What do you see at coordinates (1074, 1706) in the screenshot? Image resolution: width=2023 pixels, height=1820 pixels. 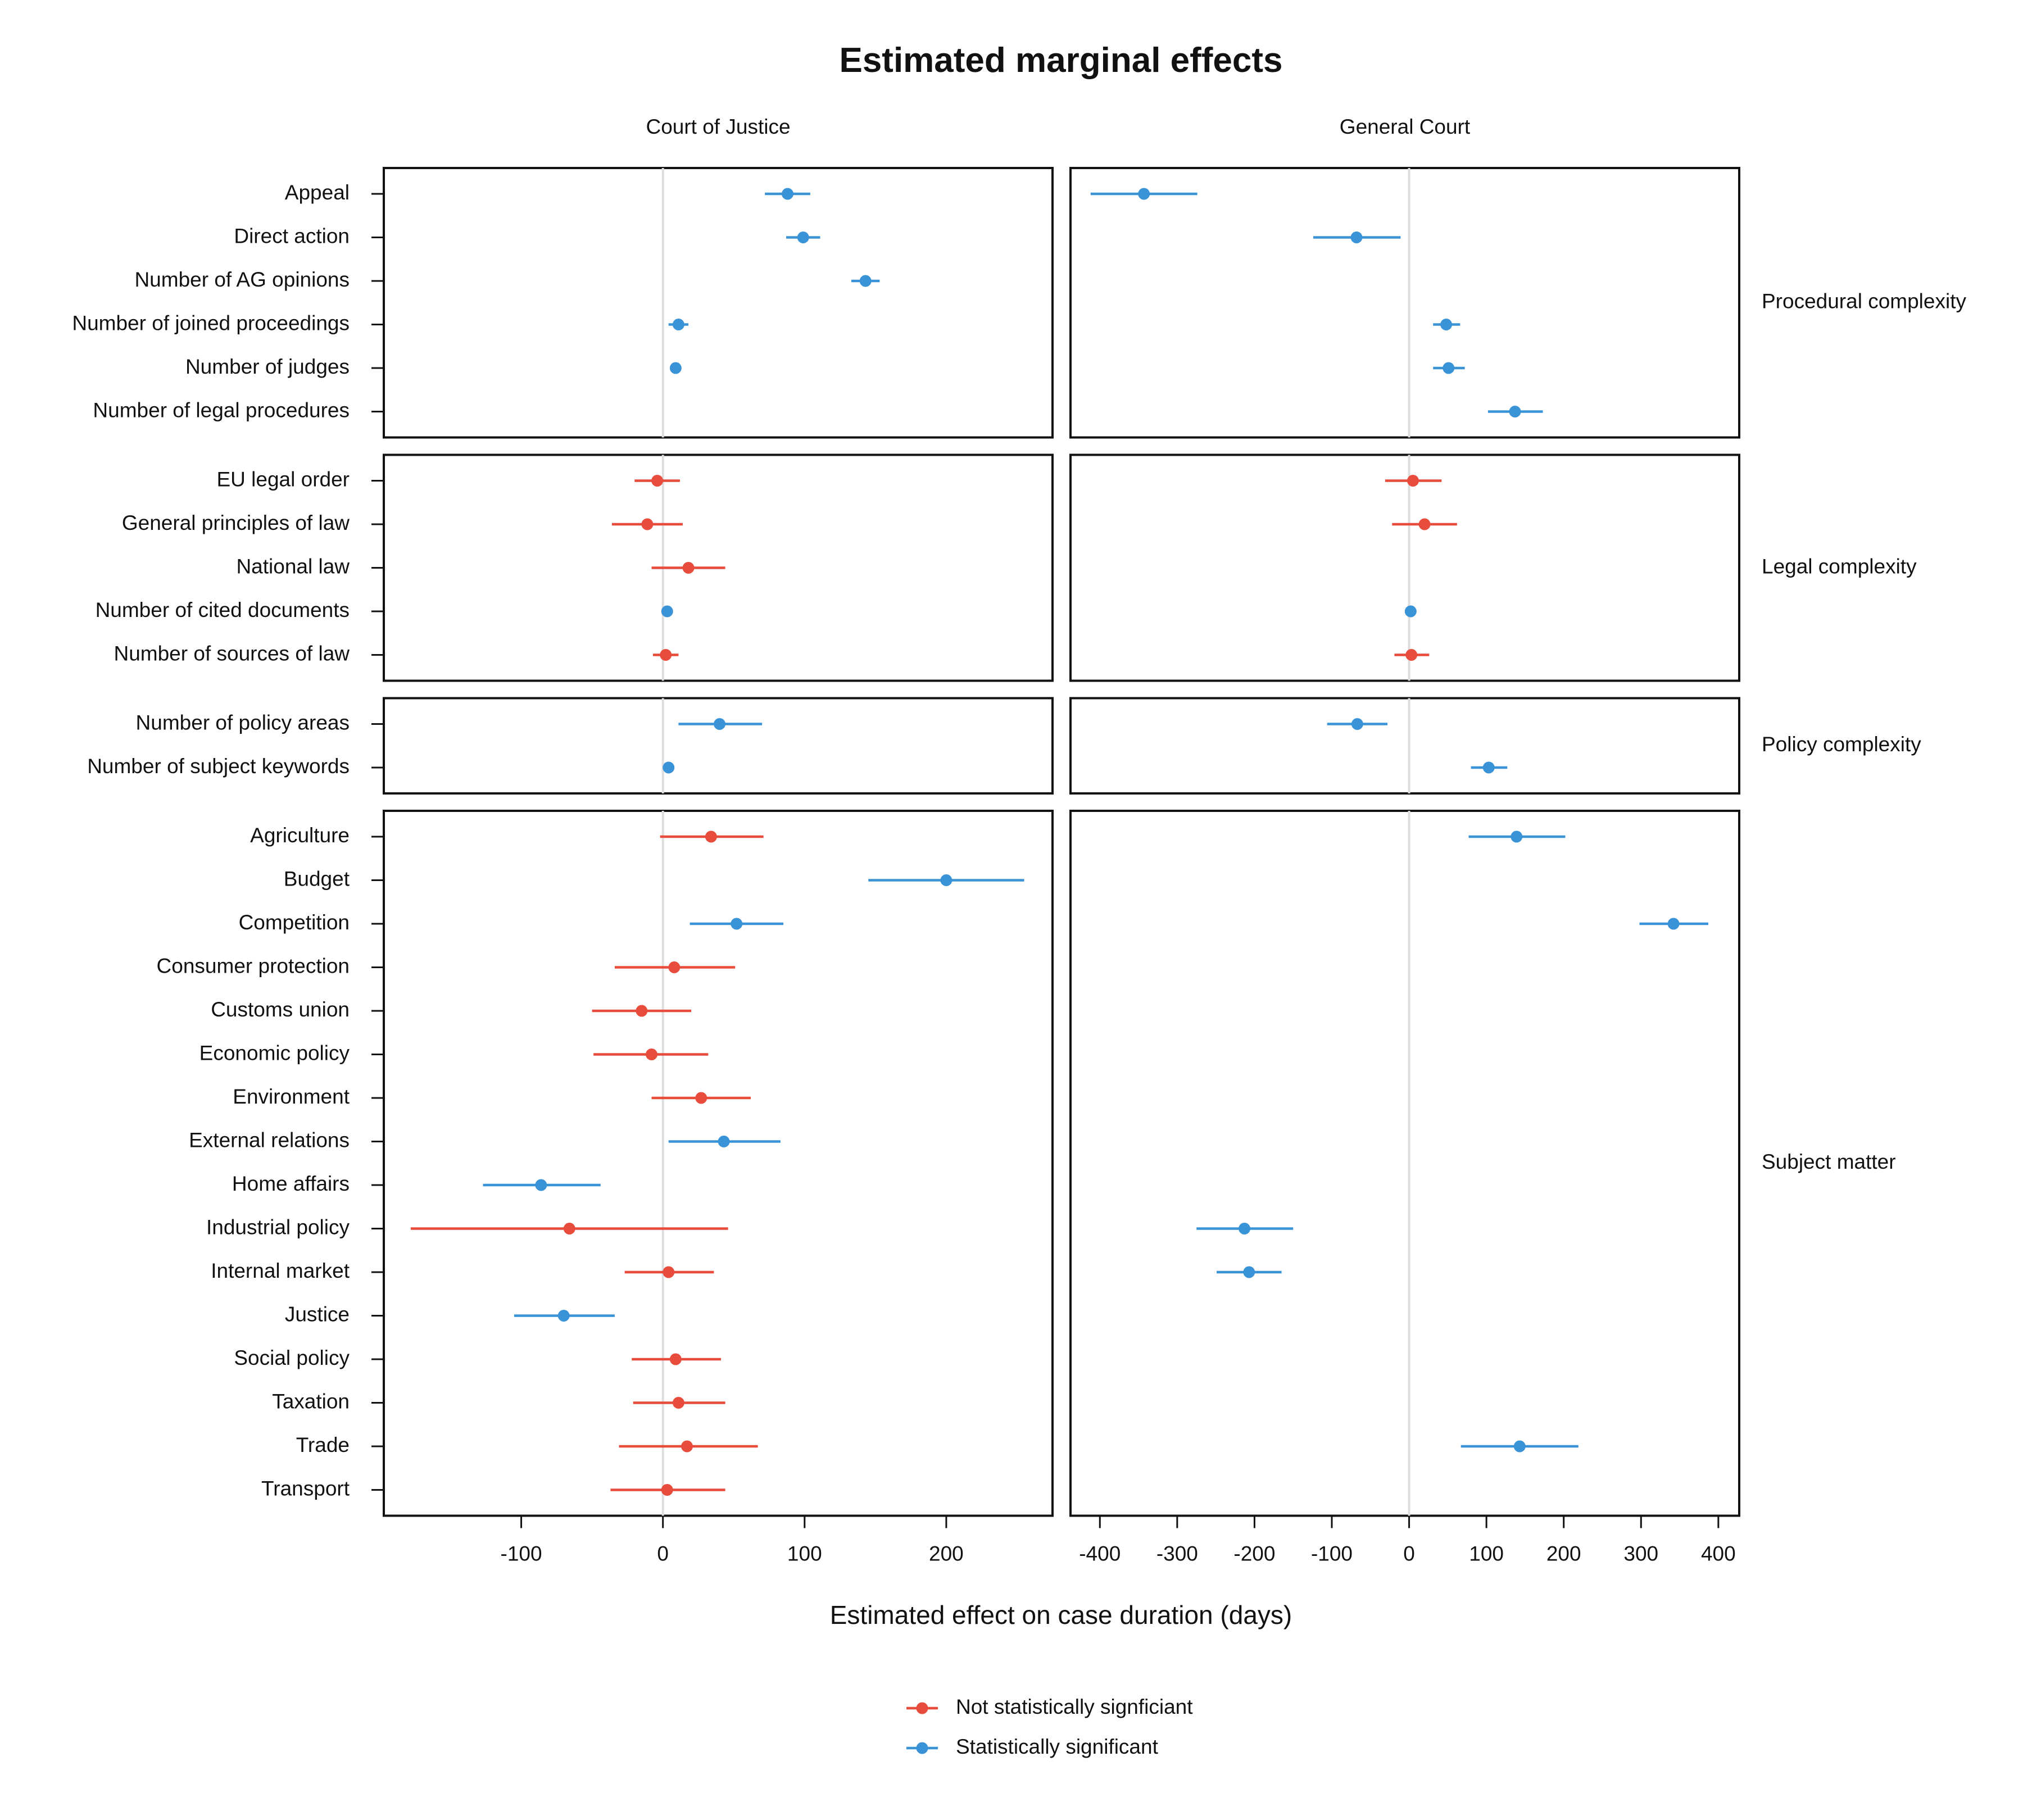 I see `legend-label-not-significant: Not statistically signficiant` at bounding box center [1074, 1706].